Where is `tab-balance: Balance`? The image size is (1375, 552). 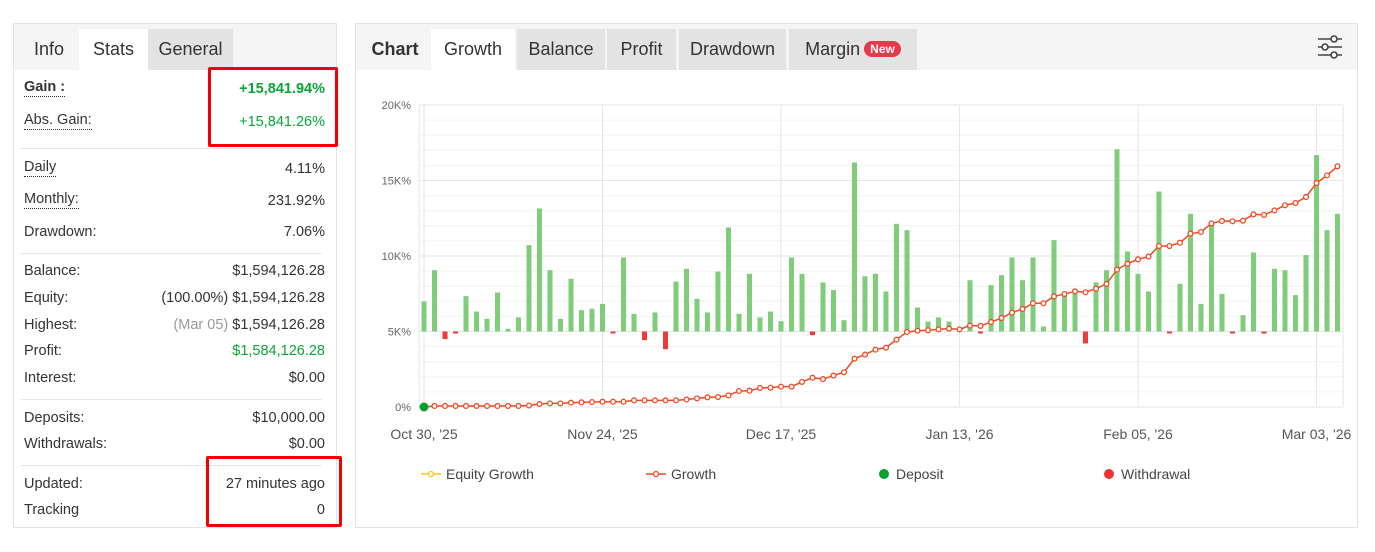 tab-balance: Balance is located at coordinates (561, 49).